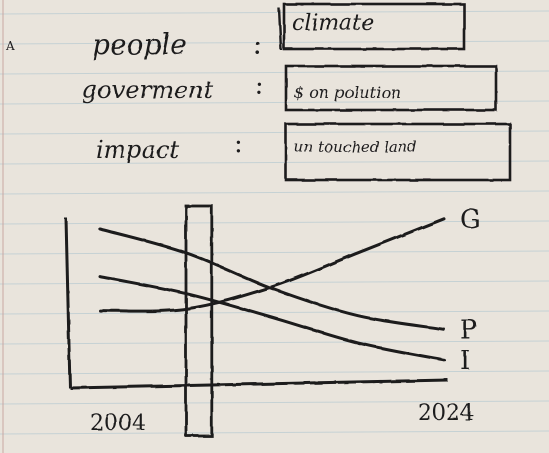 This screenshot has width=549, height=453. What do you see at coordinates (280, 29) in the screenshot?
I see `box-bar` at bounding box center [280, 29].